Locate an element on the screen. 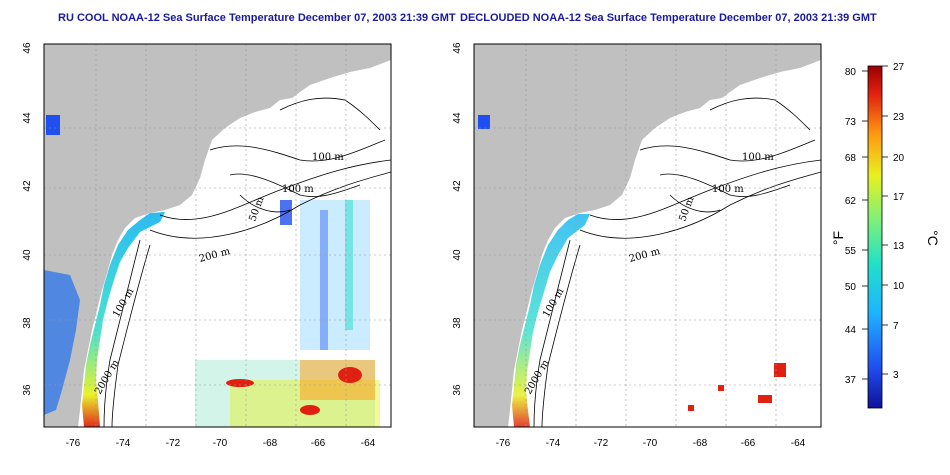 The height and width of the screenshot is (475, 950). fahrenheit-tick: 73 is located at coordinates (851, 122).